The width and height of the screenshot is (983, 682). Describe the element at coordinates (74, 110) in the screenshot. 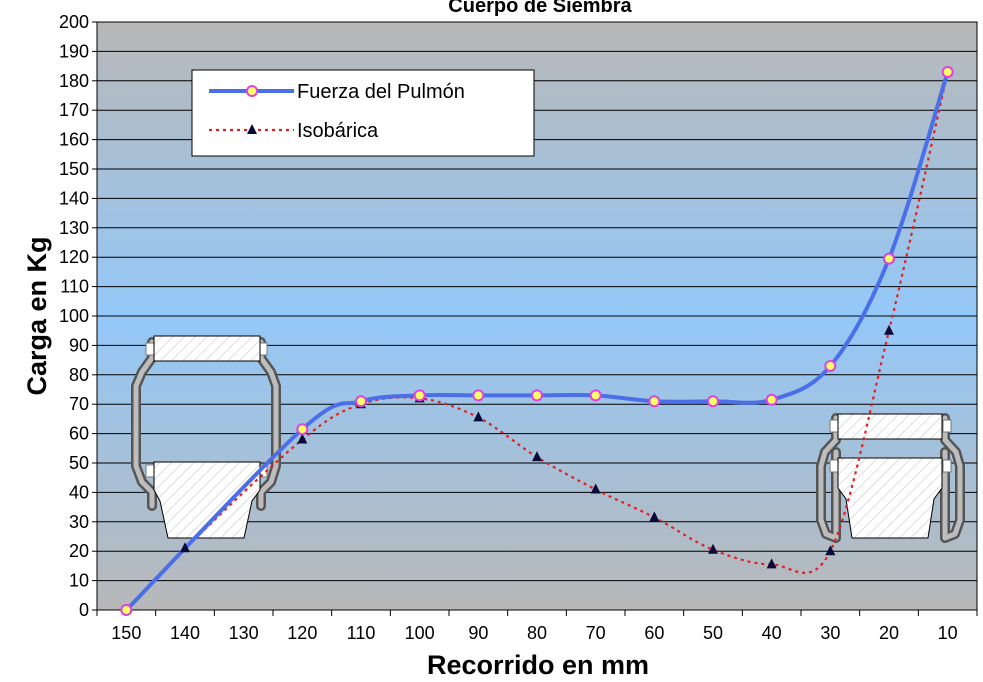

I see `y-tick-label: 170` at that location.